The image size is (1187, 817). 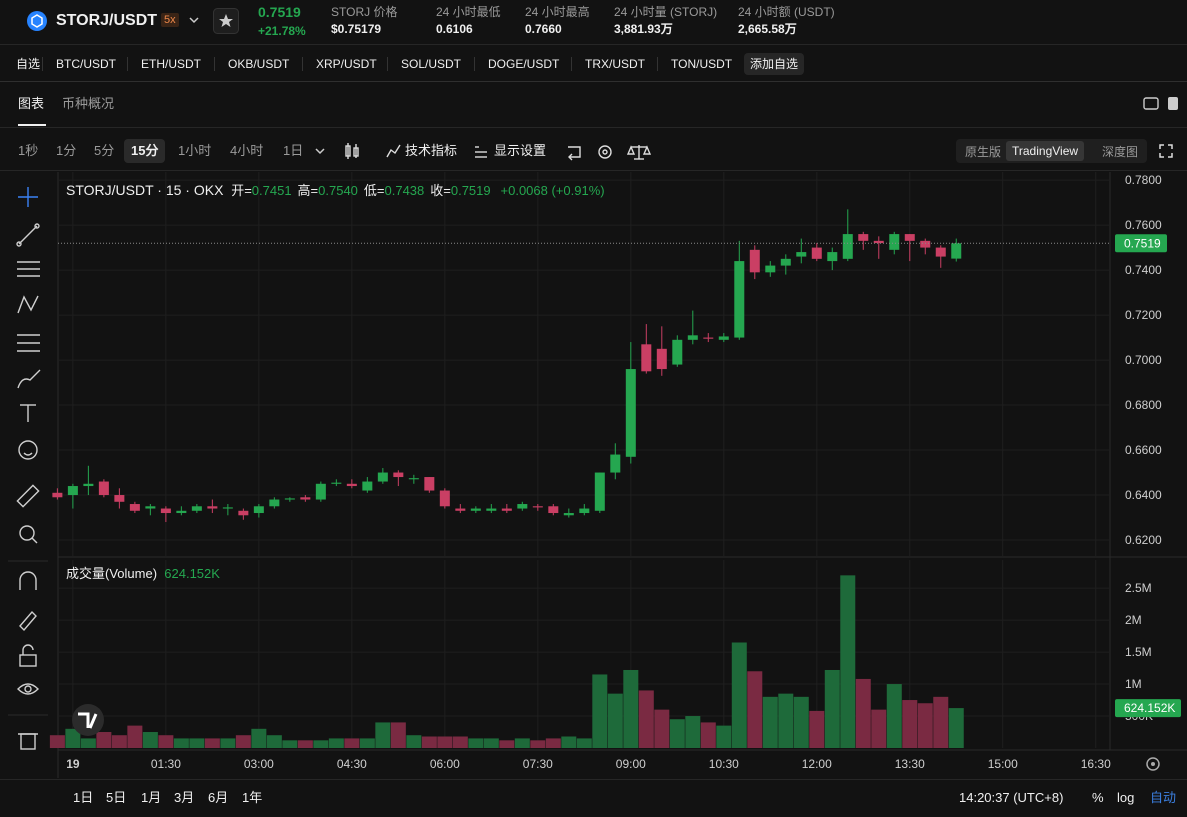 What do you see at coordinates (195, 150) in the screenshot?
I see `interval-option: 1小时` at bounding box center [195, 150].